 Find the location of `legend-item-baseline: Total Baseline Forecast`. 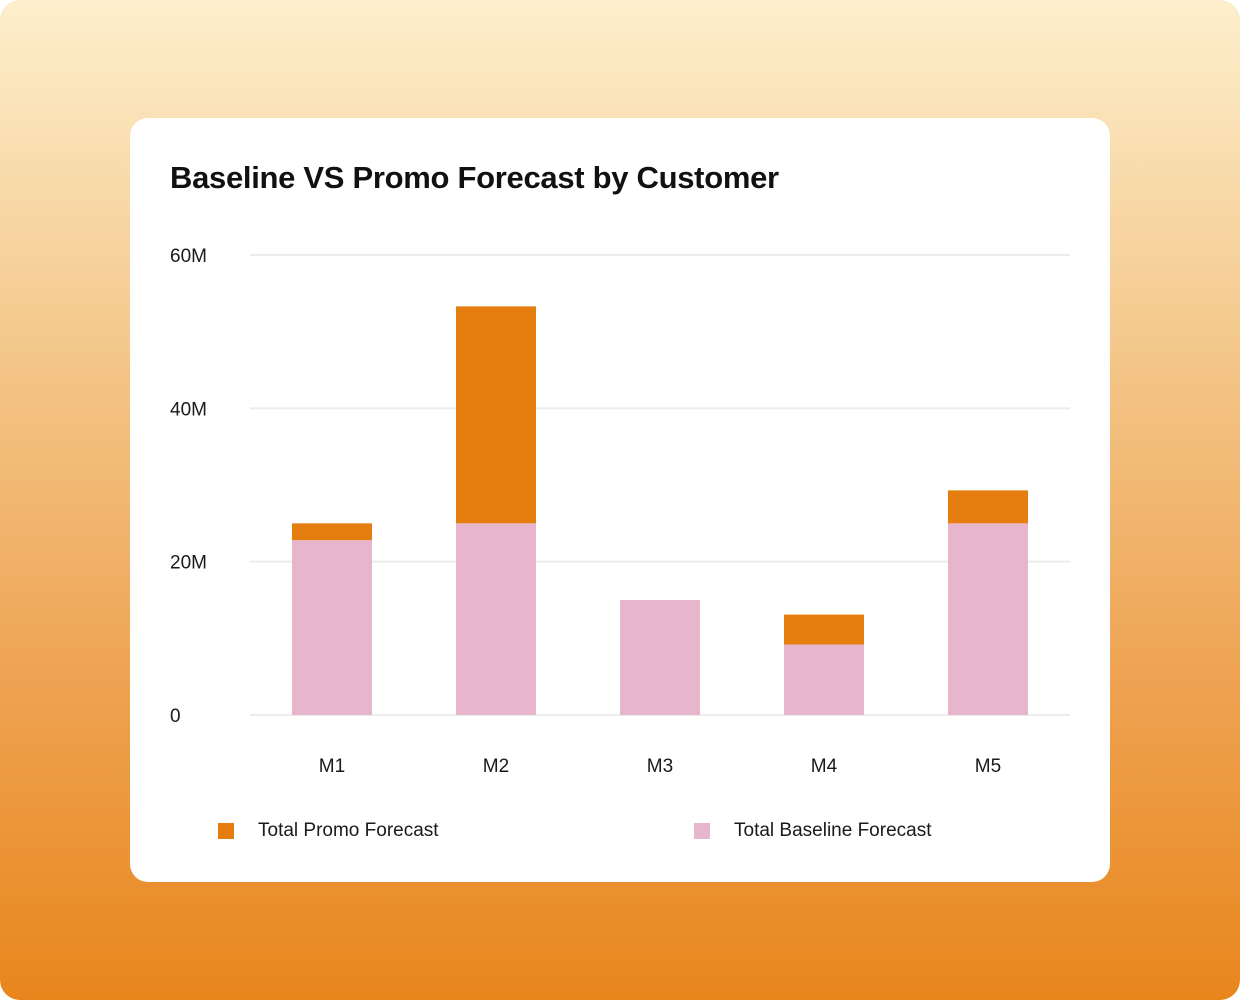

legend-item-baseline: Total Baseline Forecast is located at coordinates (813, 831).